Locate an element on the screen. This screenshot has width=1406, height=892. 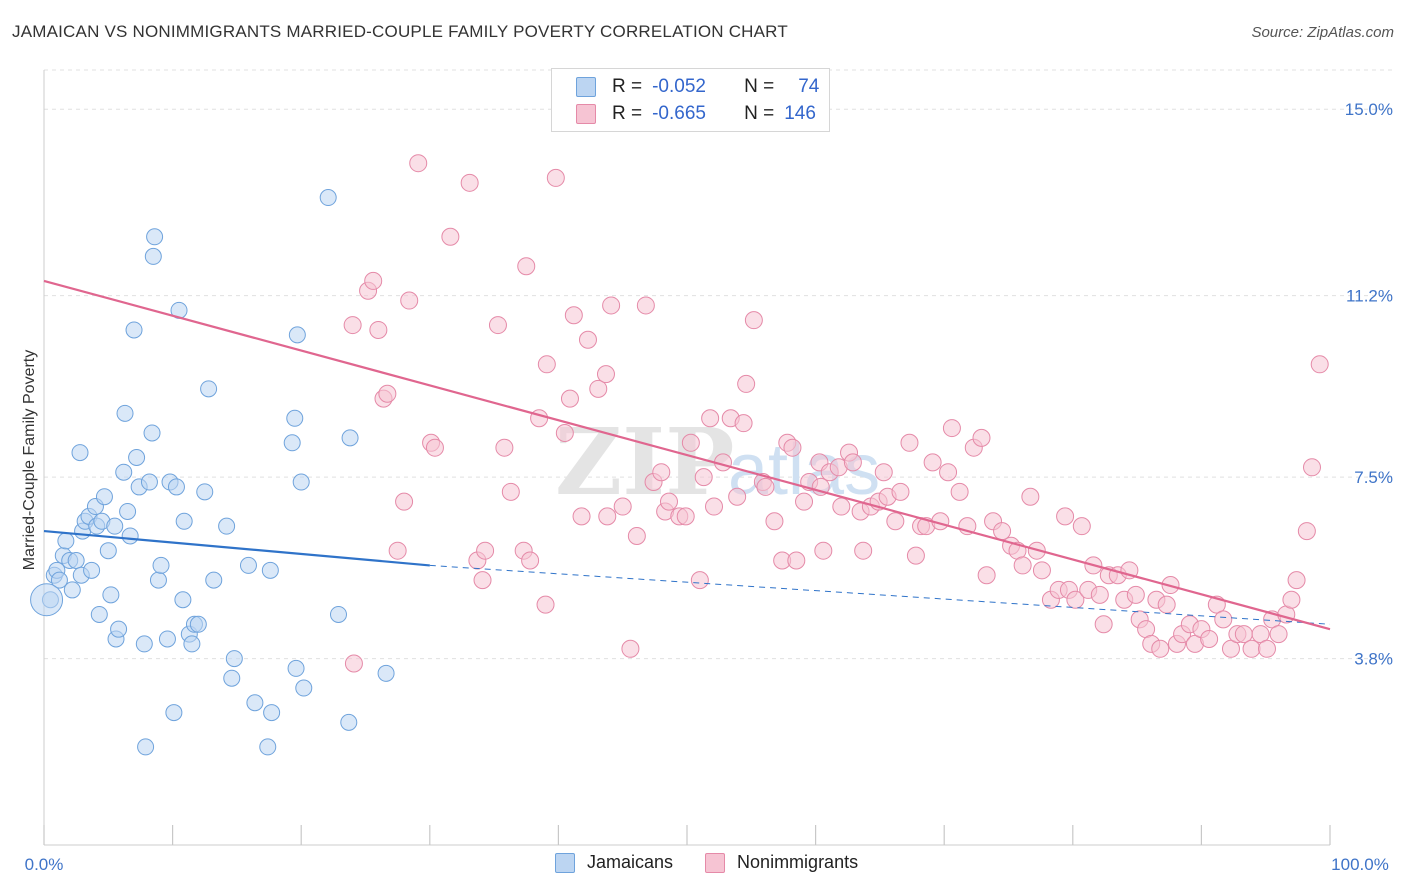
series-legend: Jamaicans Nonimmigrants is located at coordinates (722, 862).